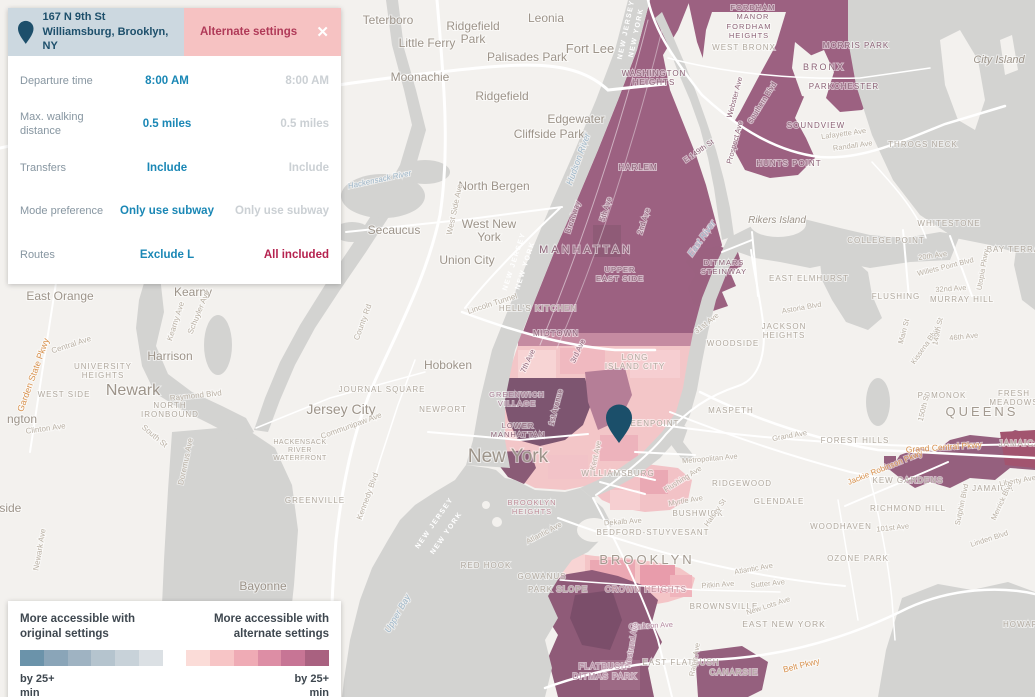  What do you see at coordinates (538, 308) in the screenshot?
I see `map-label: HELL'S KITCHEN` at bounding box center [538, 308].